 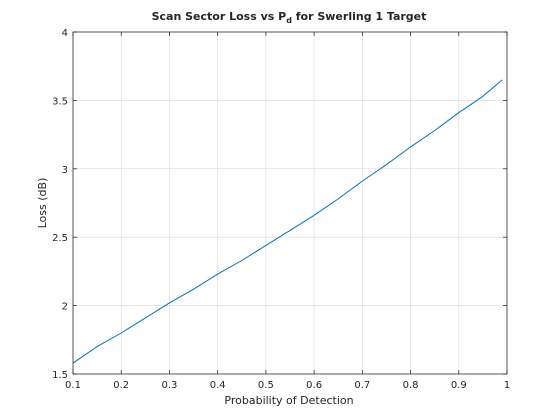 What do you see at coordinates (219, 16) in the screenshot?
I see `chart-title-main: Scan Sector Loss vs P` at bounding box center [219, 16].